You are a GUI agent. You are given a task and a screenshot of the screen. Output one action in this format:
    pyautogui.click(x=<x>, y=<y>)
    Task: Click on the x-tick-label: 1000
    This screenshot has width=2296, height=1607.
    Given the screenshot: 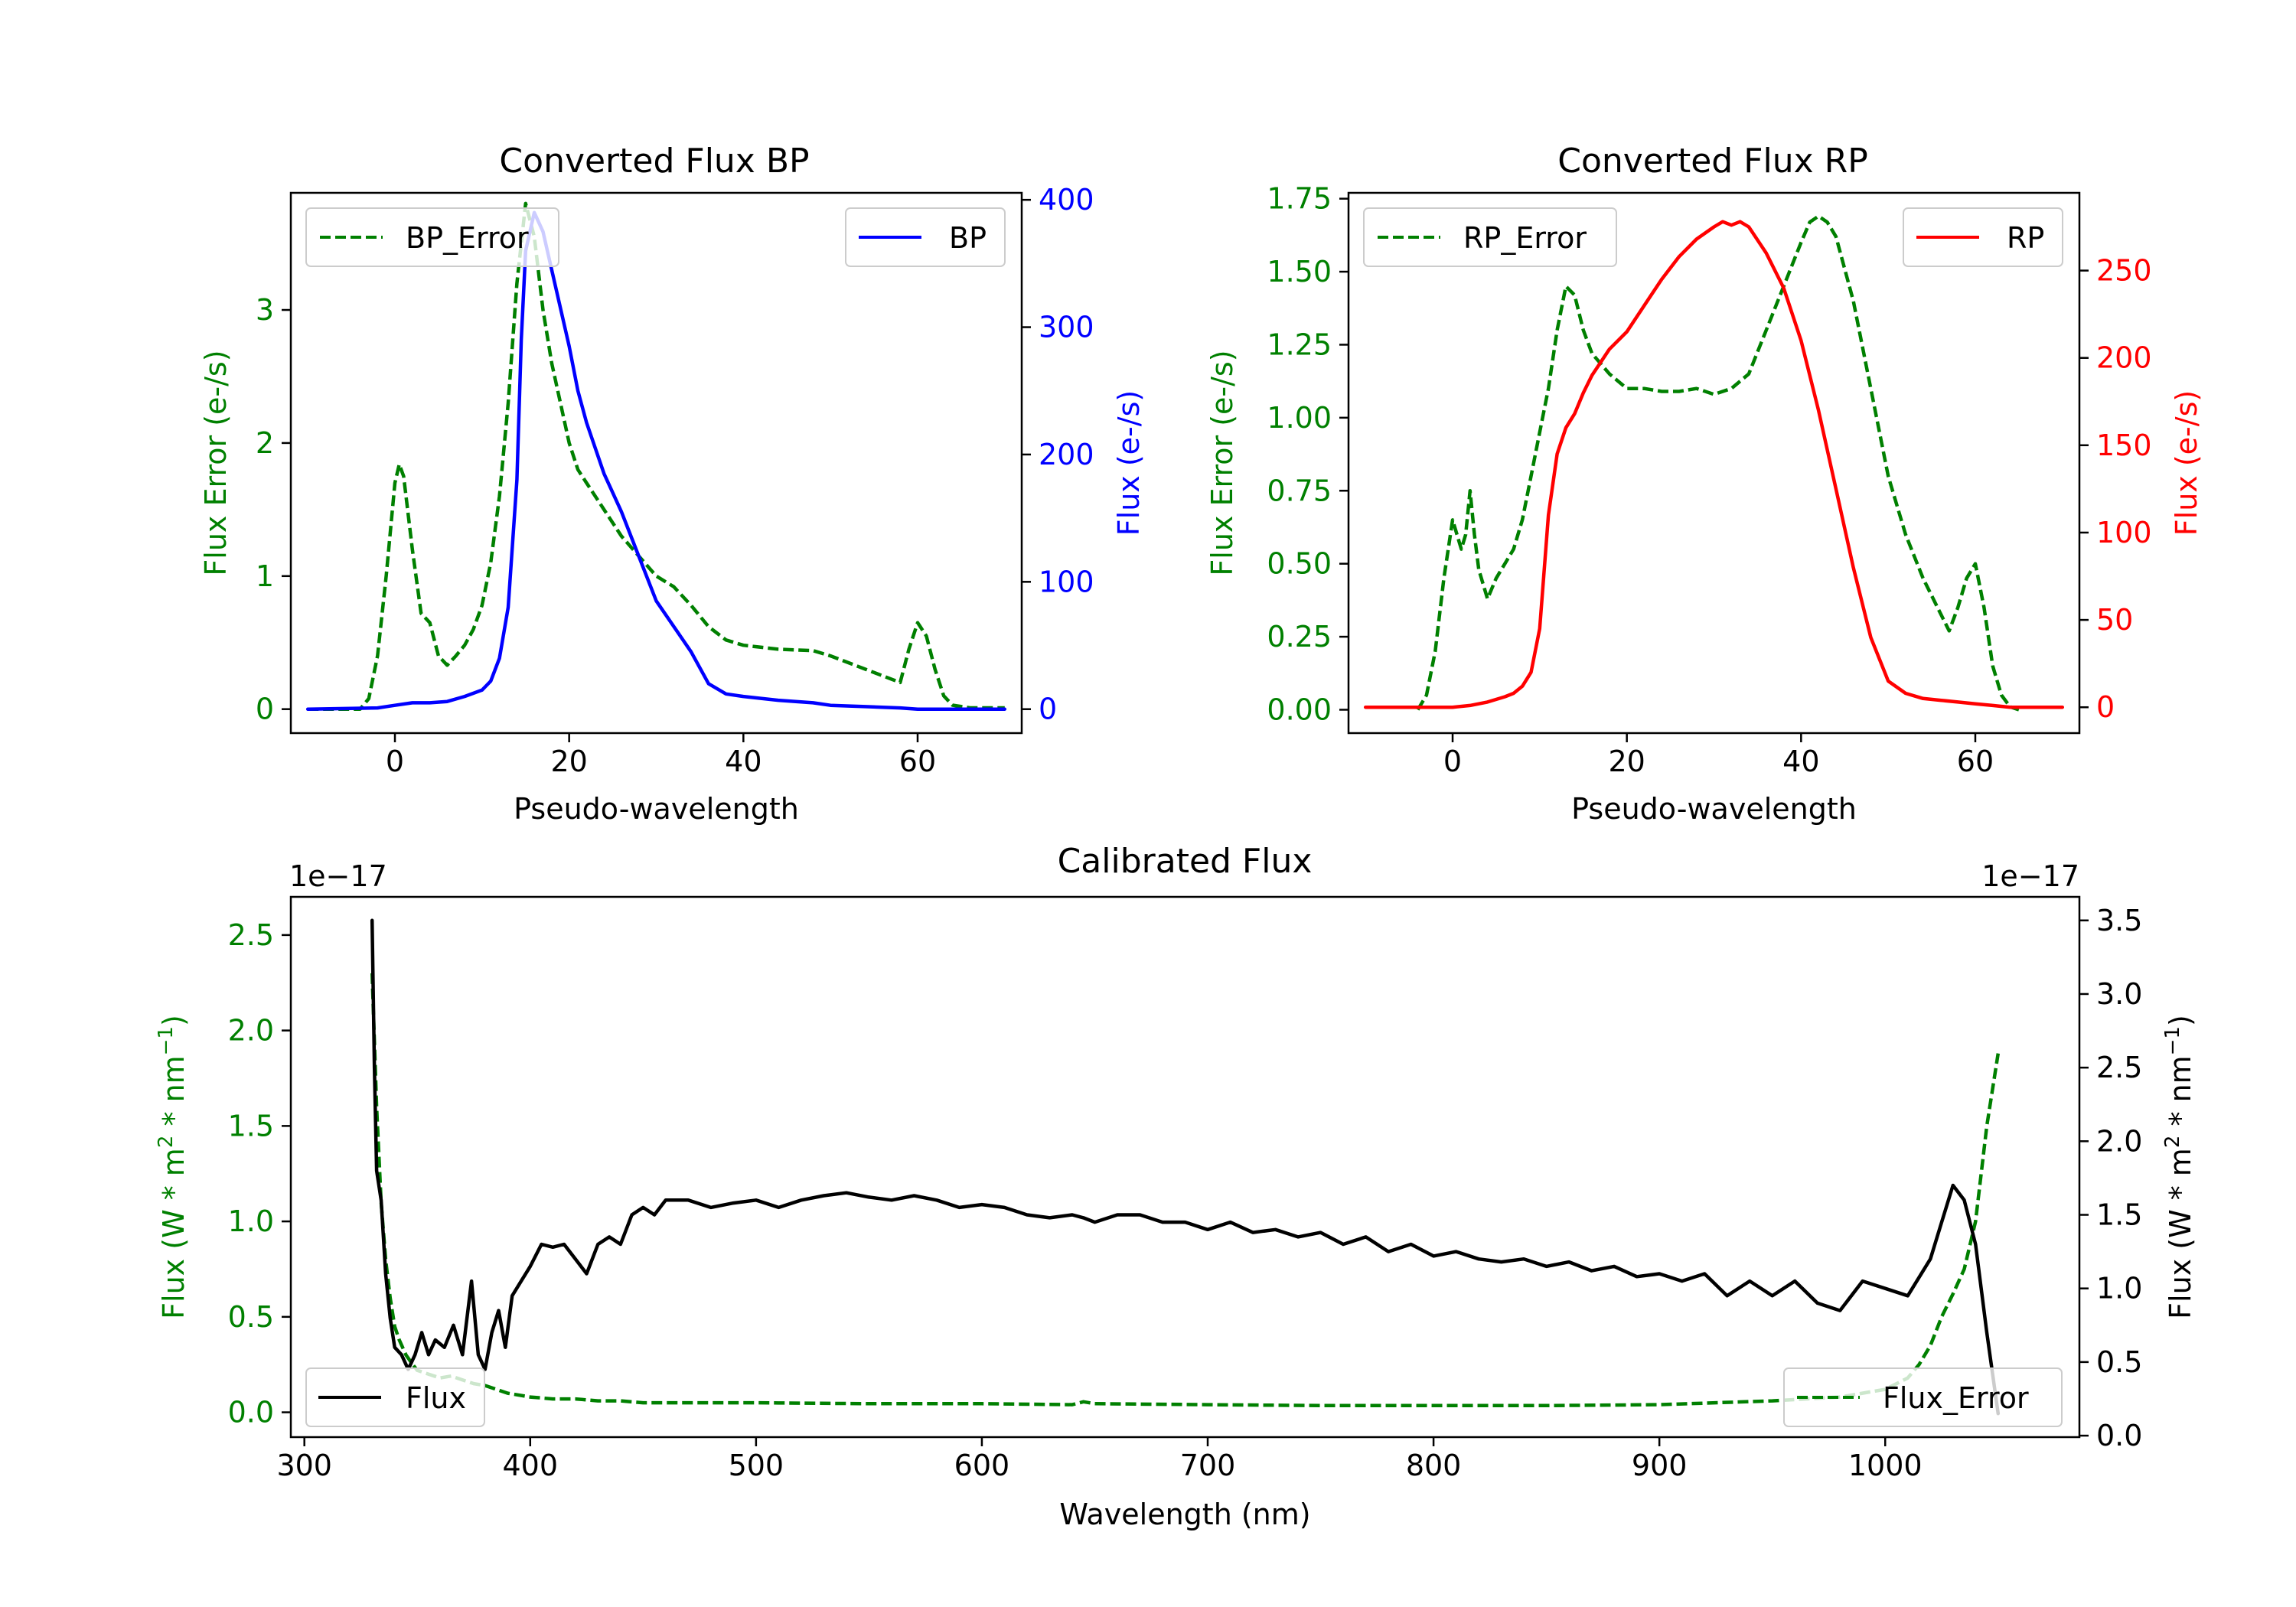 What is the action you would take?
    pyautogui.click(x=1885, y=1465)
    